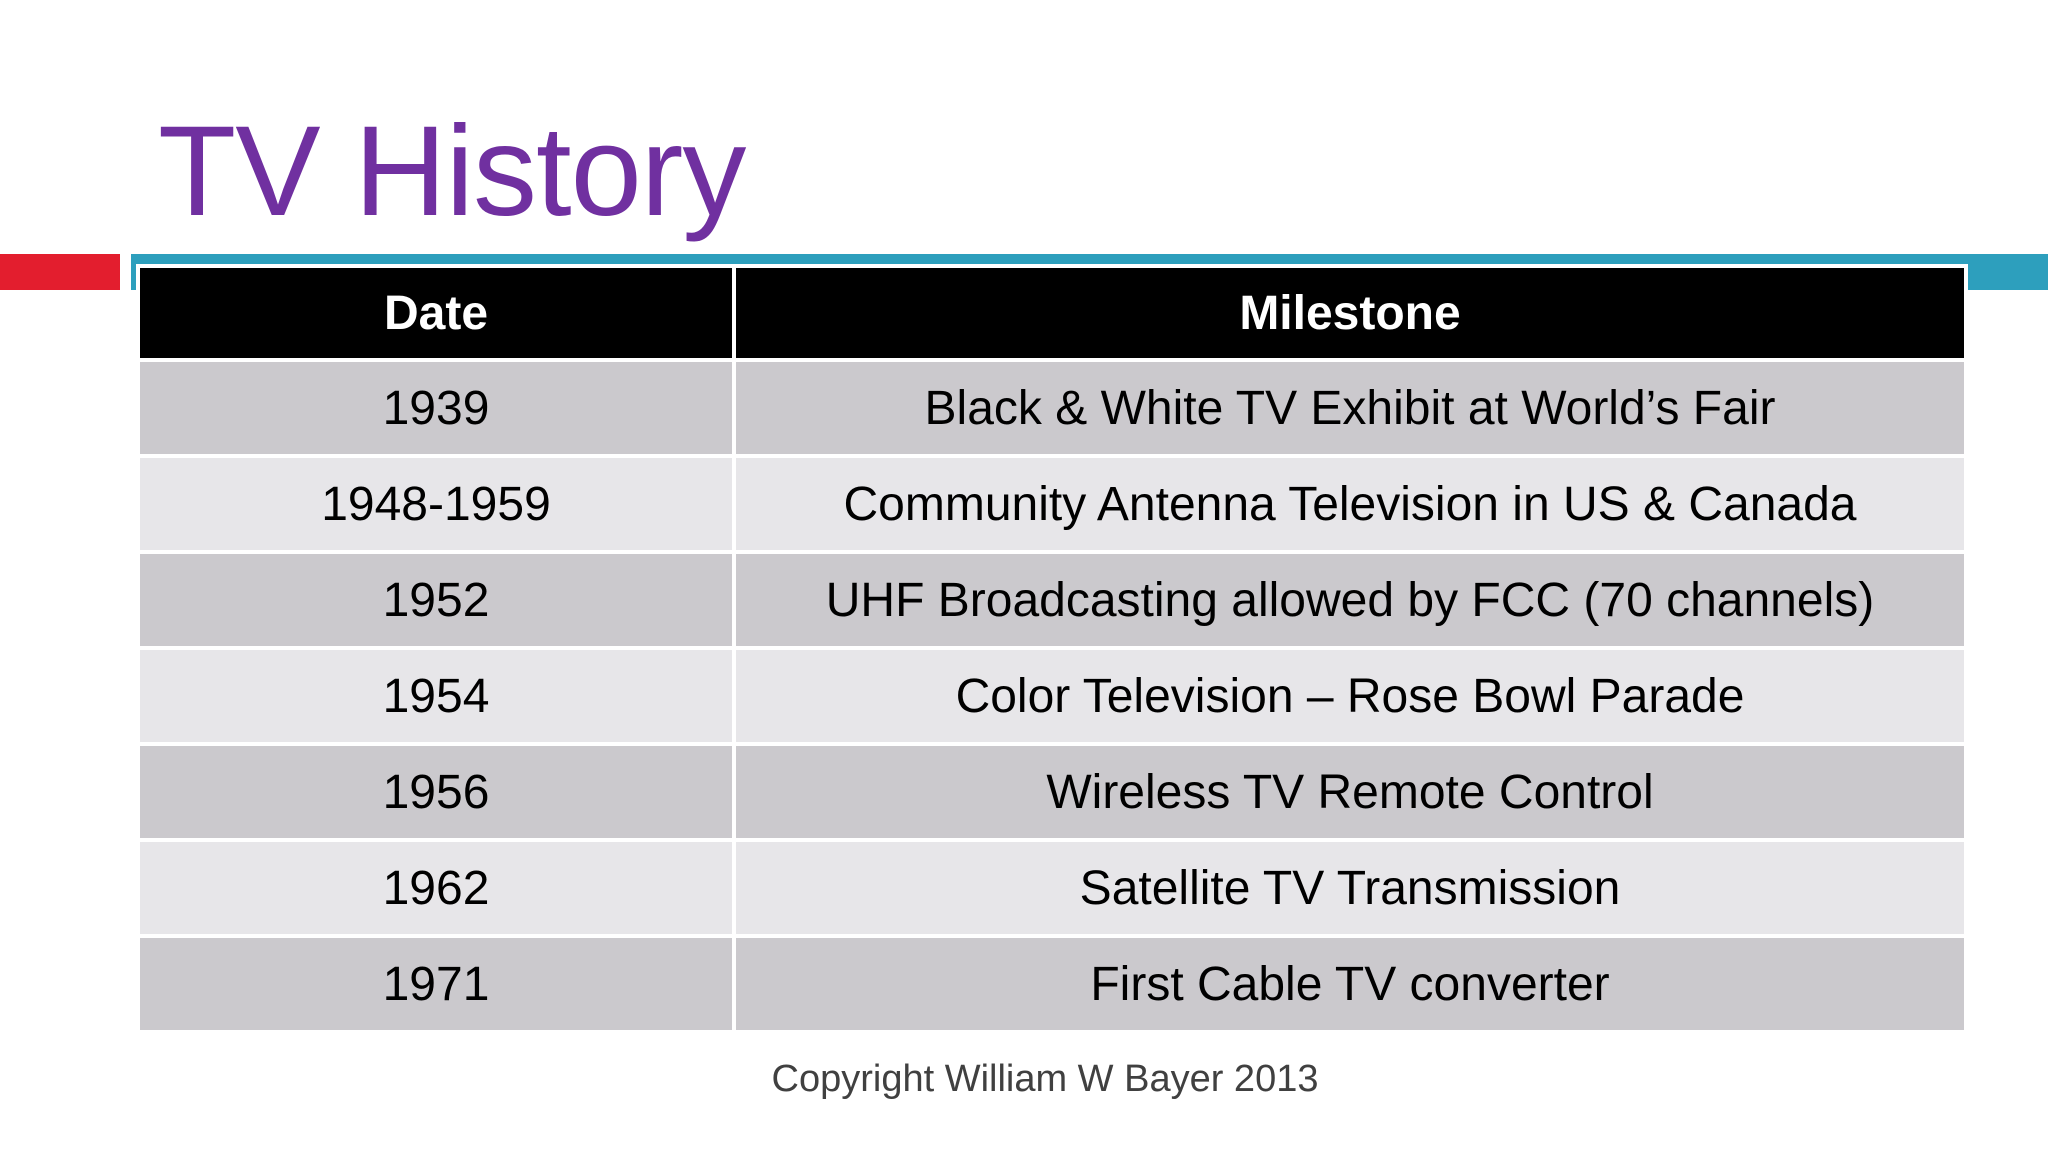  I want to click on table-row: 1962 Satellite TV Transmission, so click(1052, 888).